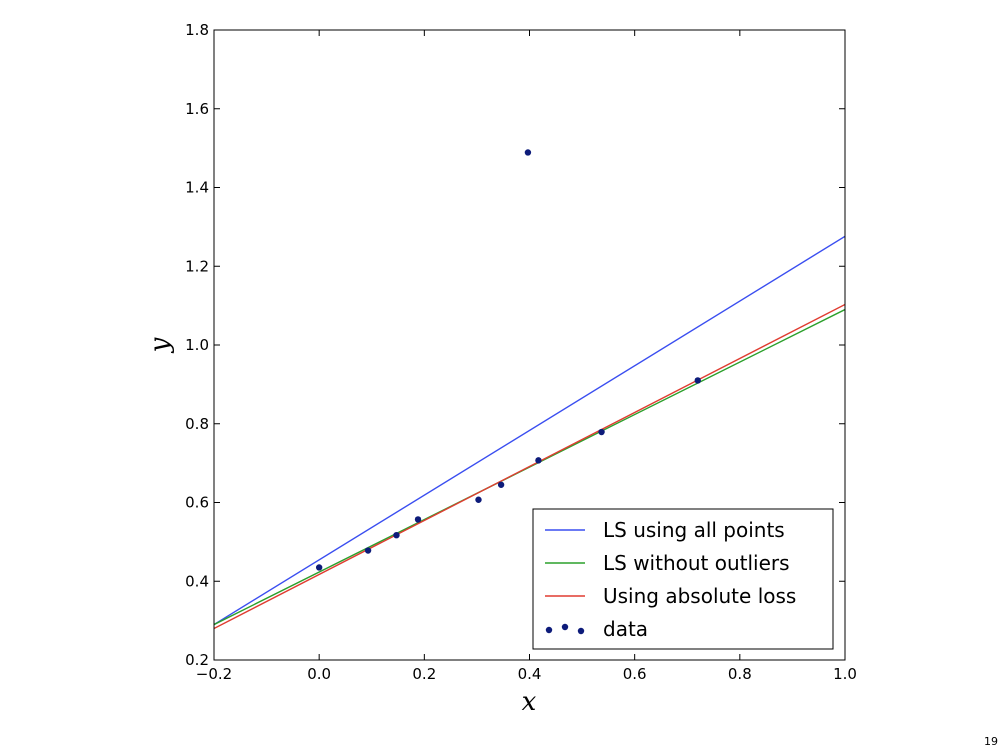 This screenshot has height=756, width=1008. Describe the element at coordinates (197, 109) in the screenshot. I see `y-tick-label: 1.6` at that location.